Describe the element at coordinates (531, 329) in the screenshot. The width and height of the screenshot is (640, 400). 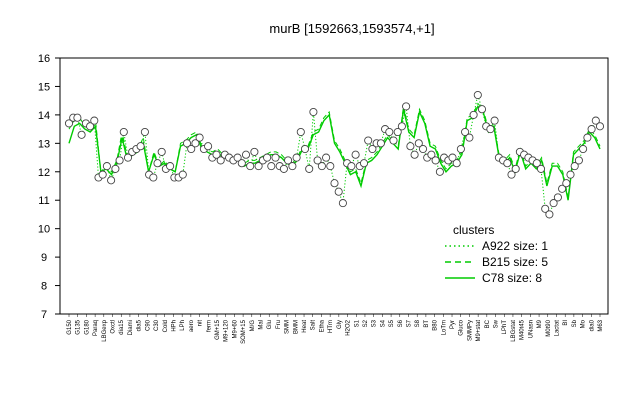
I see `x-tick-label: UNasn` at that location.